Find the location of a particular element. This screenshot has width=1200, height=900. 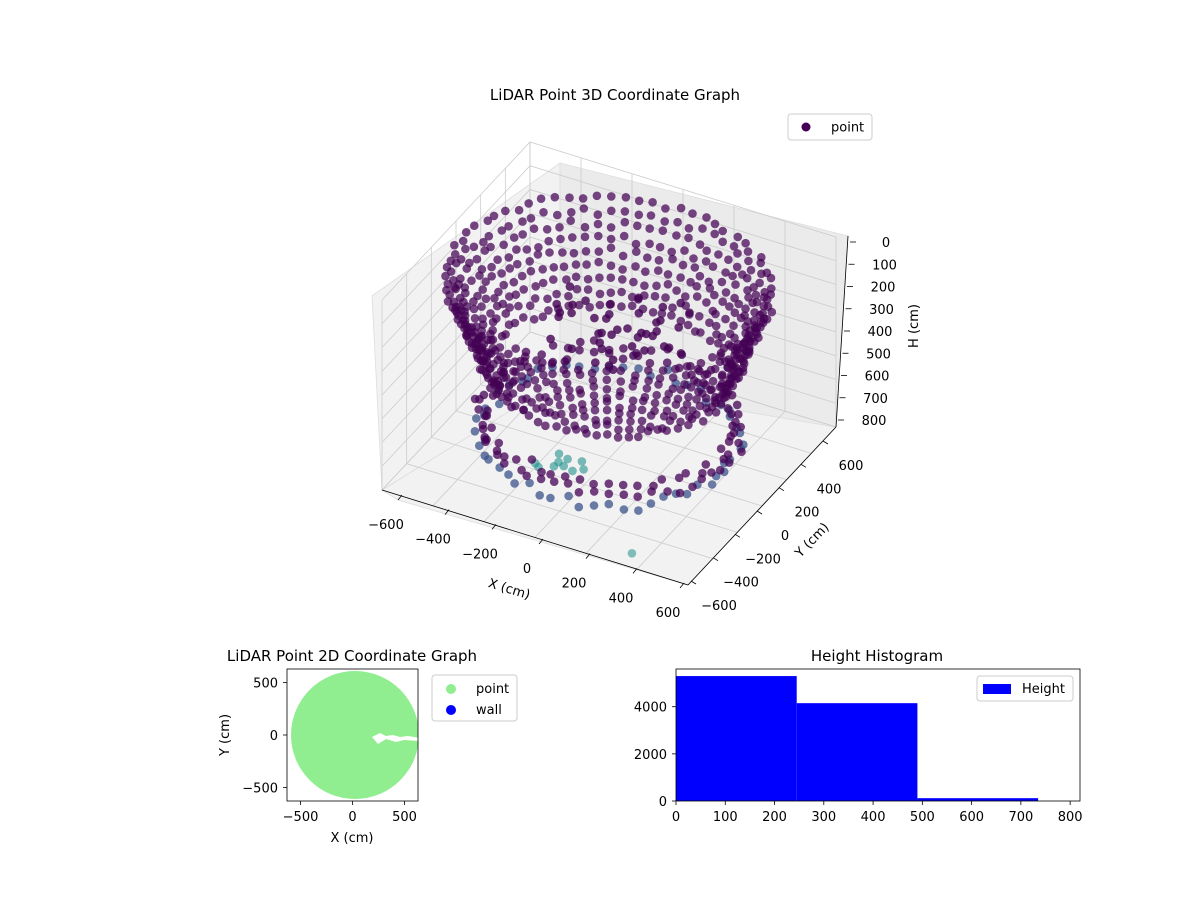

x-tick-label-2d: −500 is located at coordinates (301, 817).